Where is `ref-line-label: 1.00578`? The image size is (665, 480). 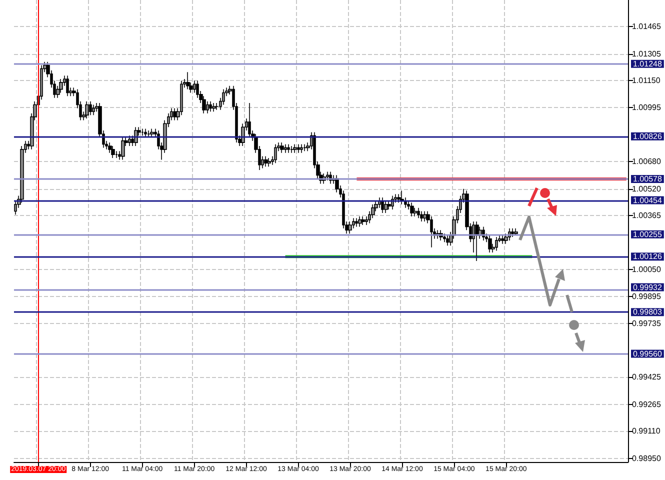
ref-line-label: 1.00578 is located at coordinates (647, 179).